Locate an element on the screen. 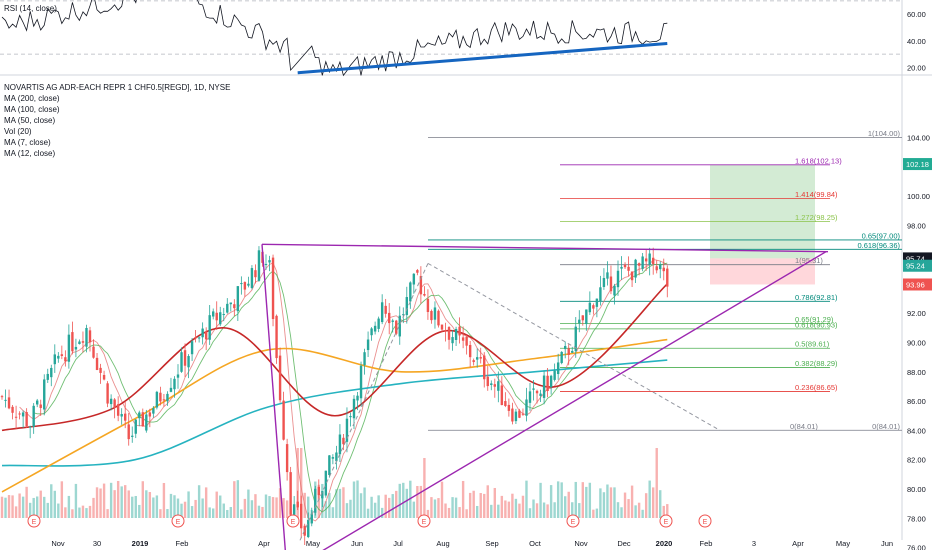 The height and width of the screenshot is (550, 932). time-axis-label: Feb is located at coordinates (182, 543).